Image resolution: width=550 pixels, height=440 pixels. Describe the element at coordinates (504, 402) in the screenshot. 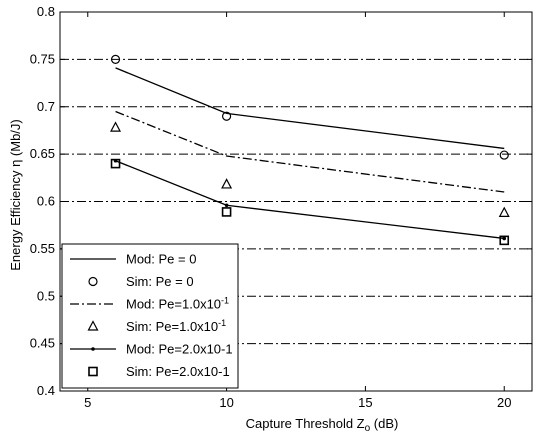

I see `x-tick-label-3: 20` at that location.